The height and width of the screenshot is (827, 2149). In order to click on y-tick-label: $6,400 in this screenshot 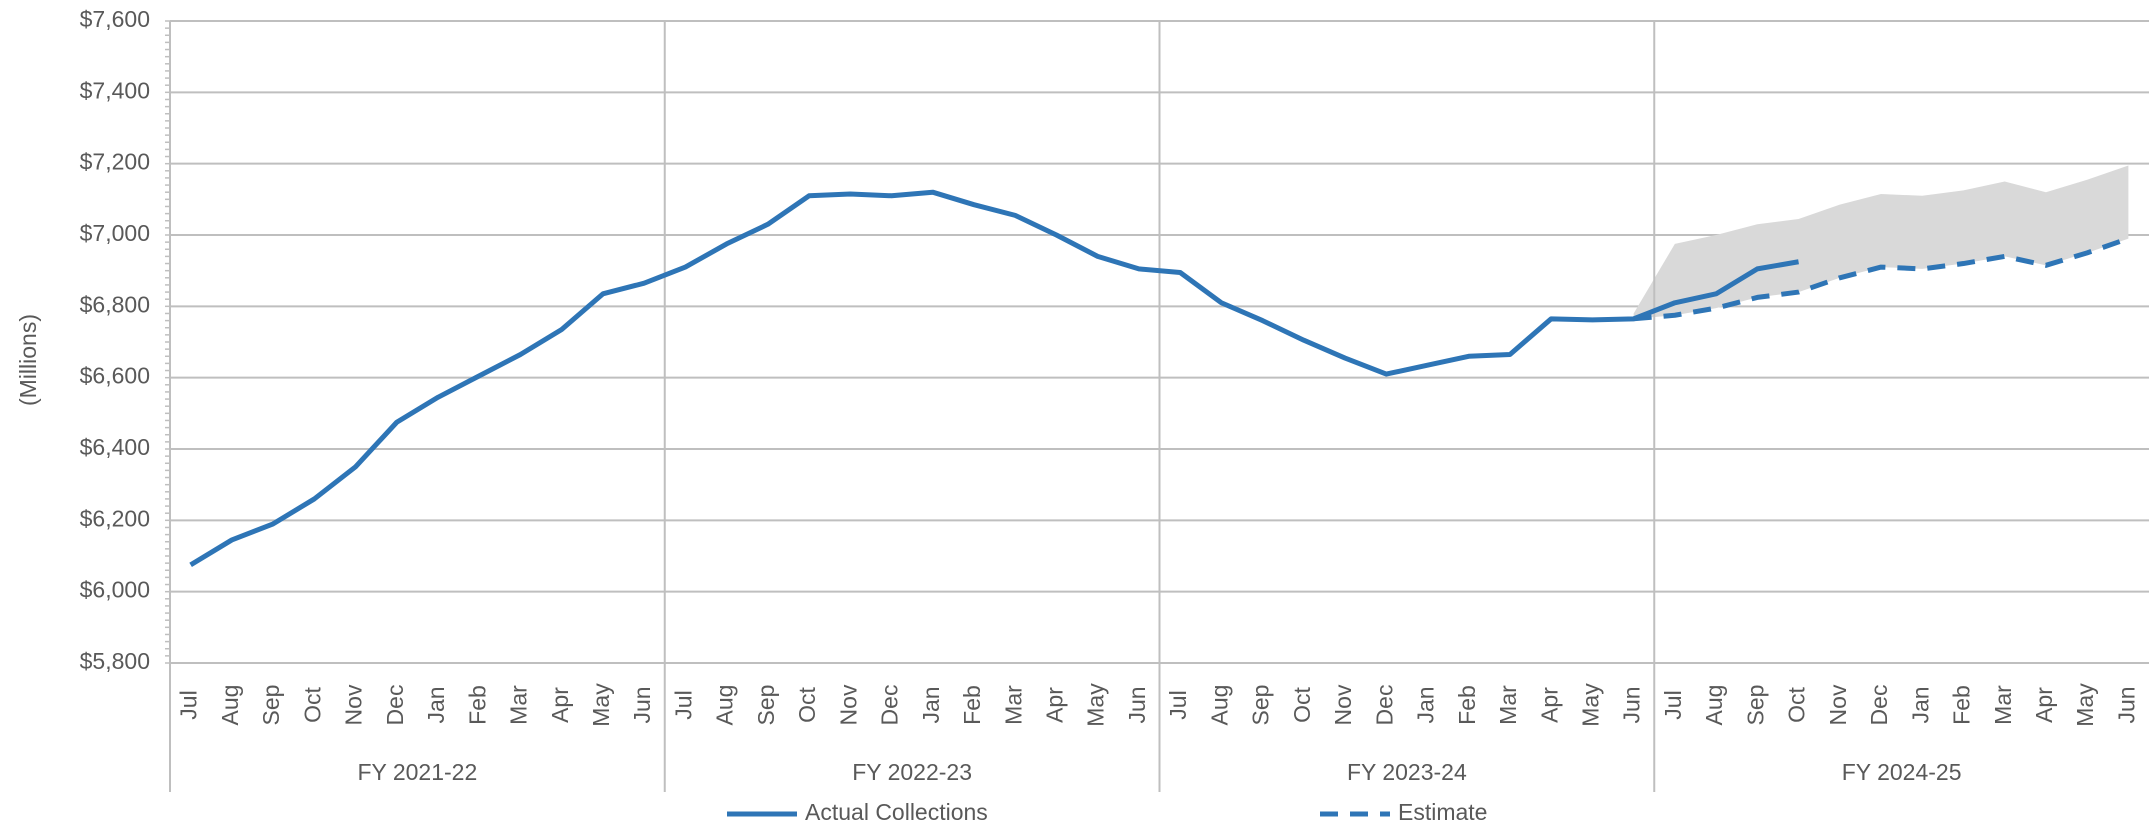, I will do `click(115, 447)`.